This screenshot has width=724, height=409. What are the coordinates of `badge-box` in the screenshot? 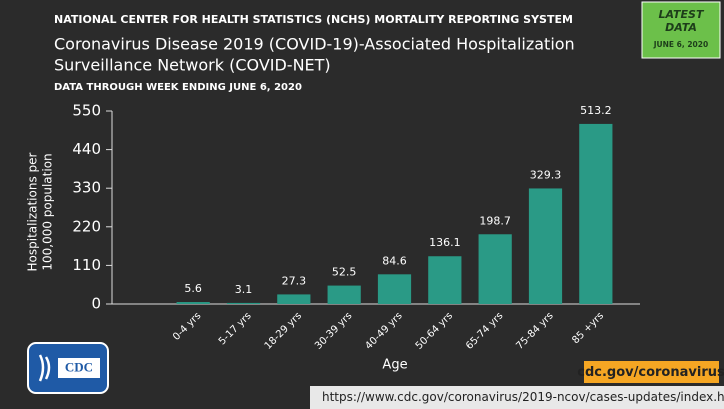 It's located at (681, 30).